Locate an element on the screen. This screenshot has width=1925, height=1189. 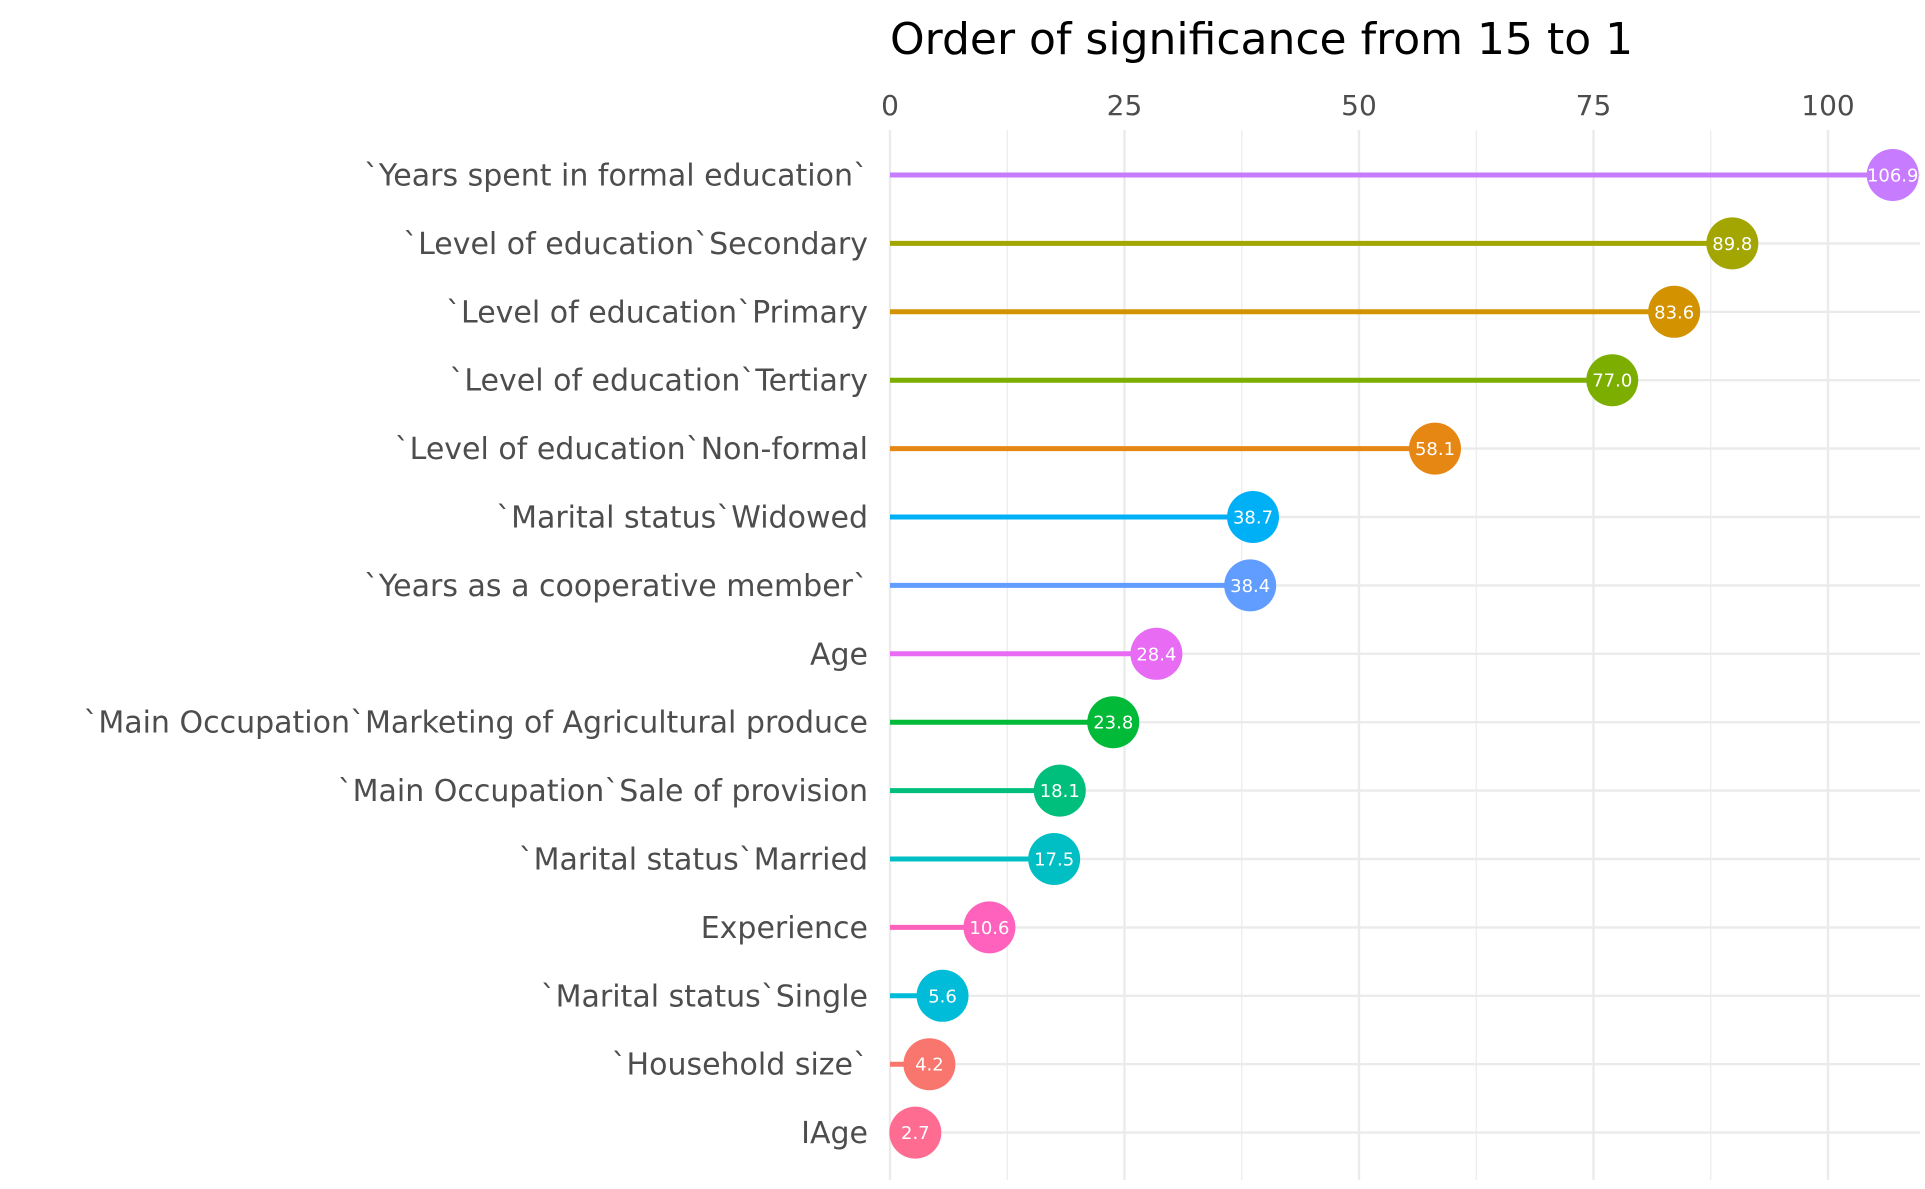
data-label: 38.4 is located at coordinates (1250, 586).